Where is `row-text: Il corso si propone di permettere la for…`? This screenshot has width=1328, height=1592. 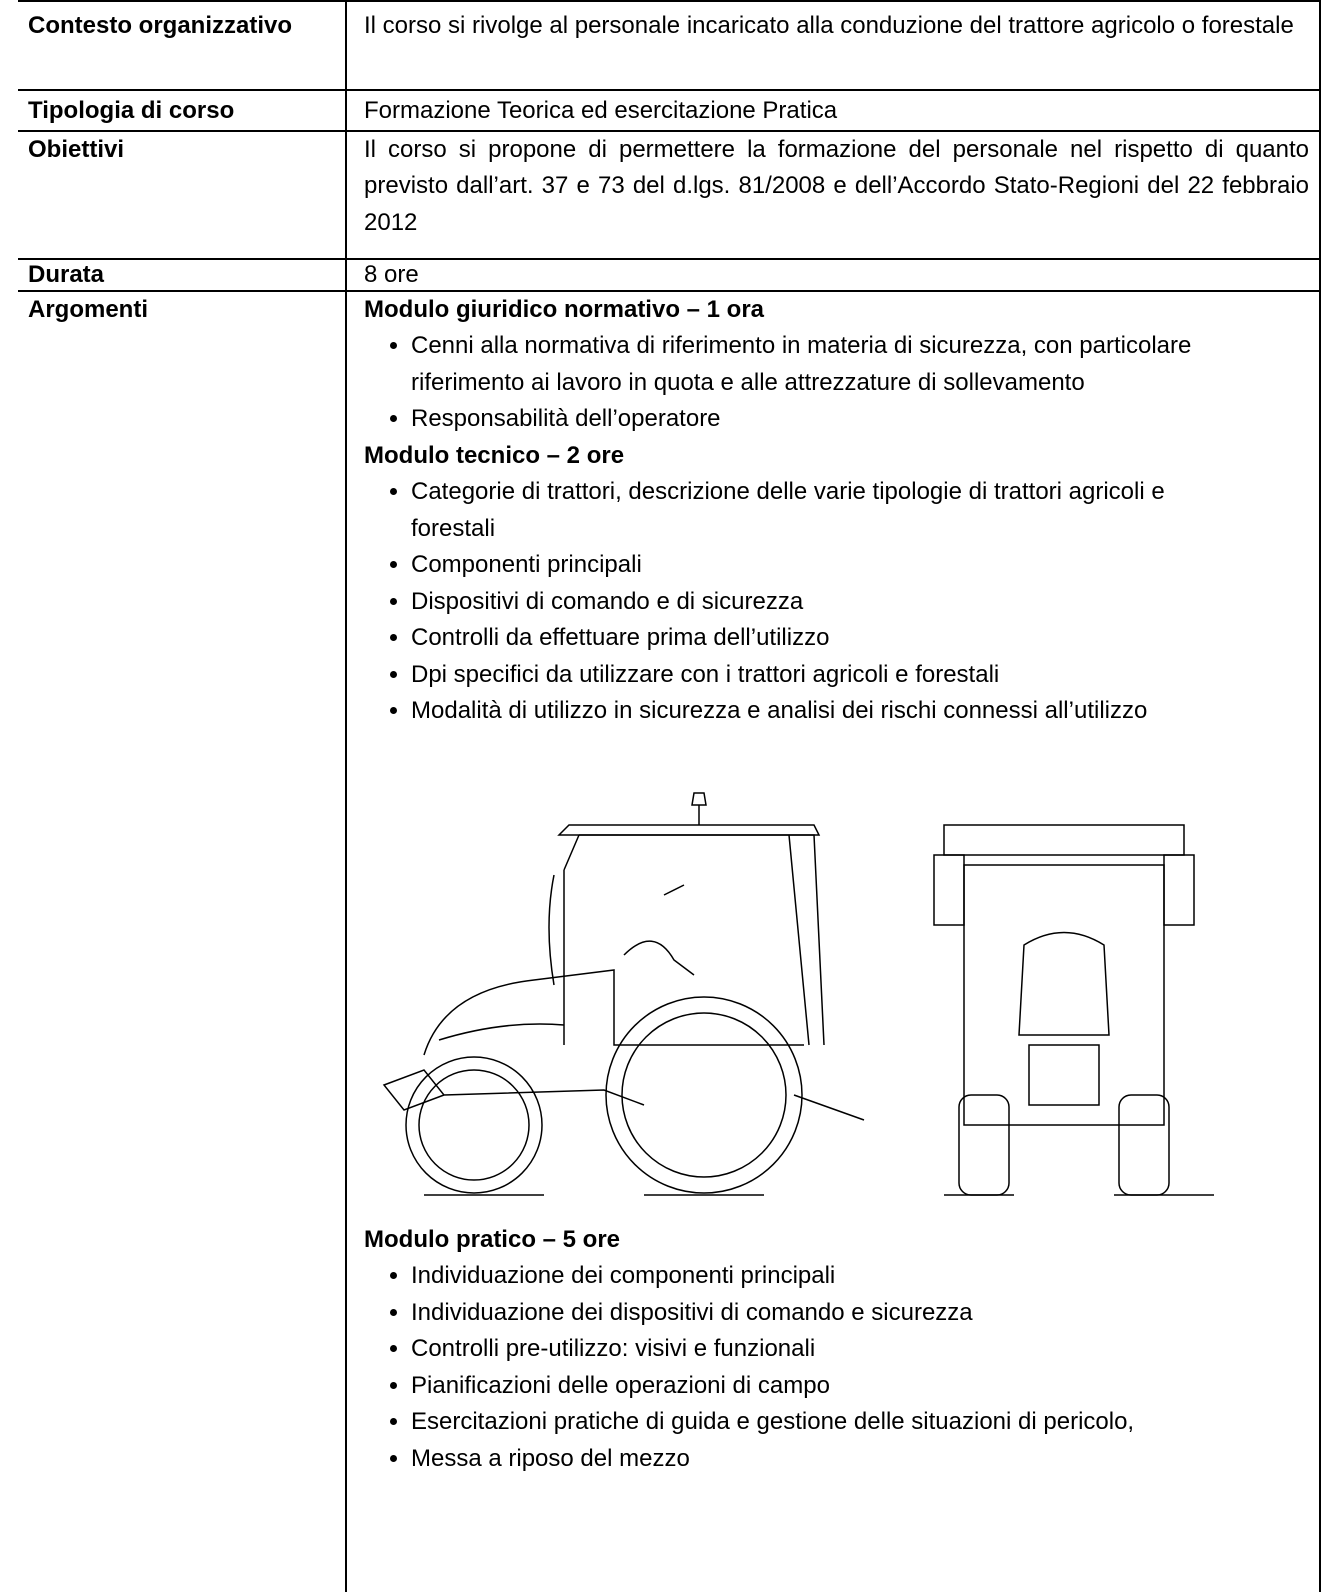
row-text: Il corso si propone di permettere la for… is located at coordinates (833, 194).